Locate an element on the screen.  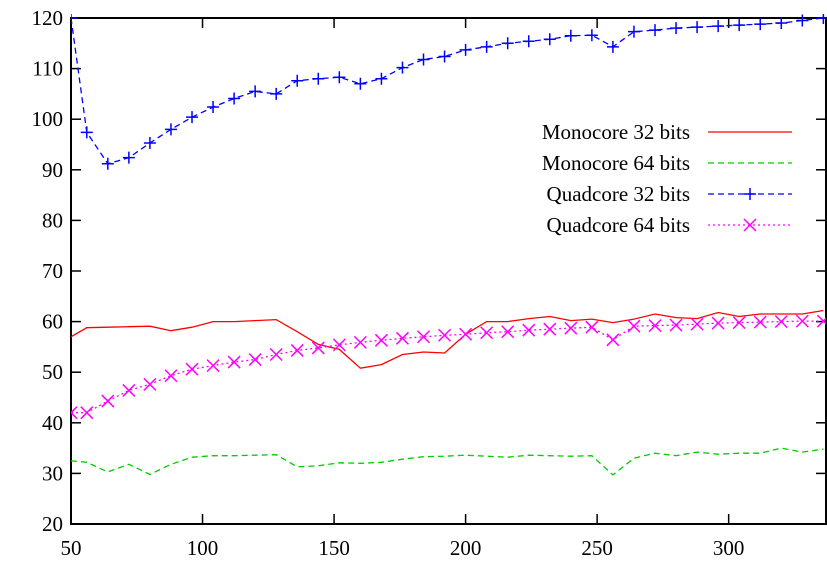
series-line is located at coordinates (447, 339).